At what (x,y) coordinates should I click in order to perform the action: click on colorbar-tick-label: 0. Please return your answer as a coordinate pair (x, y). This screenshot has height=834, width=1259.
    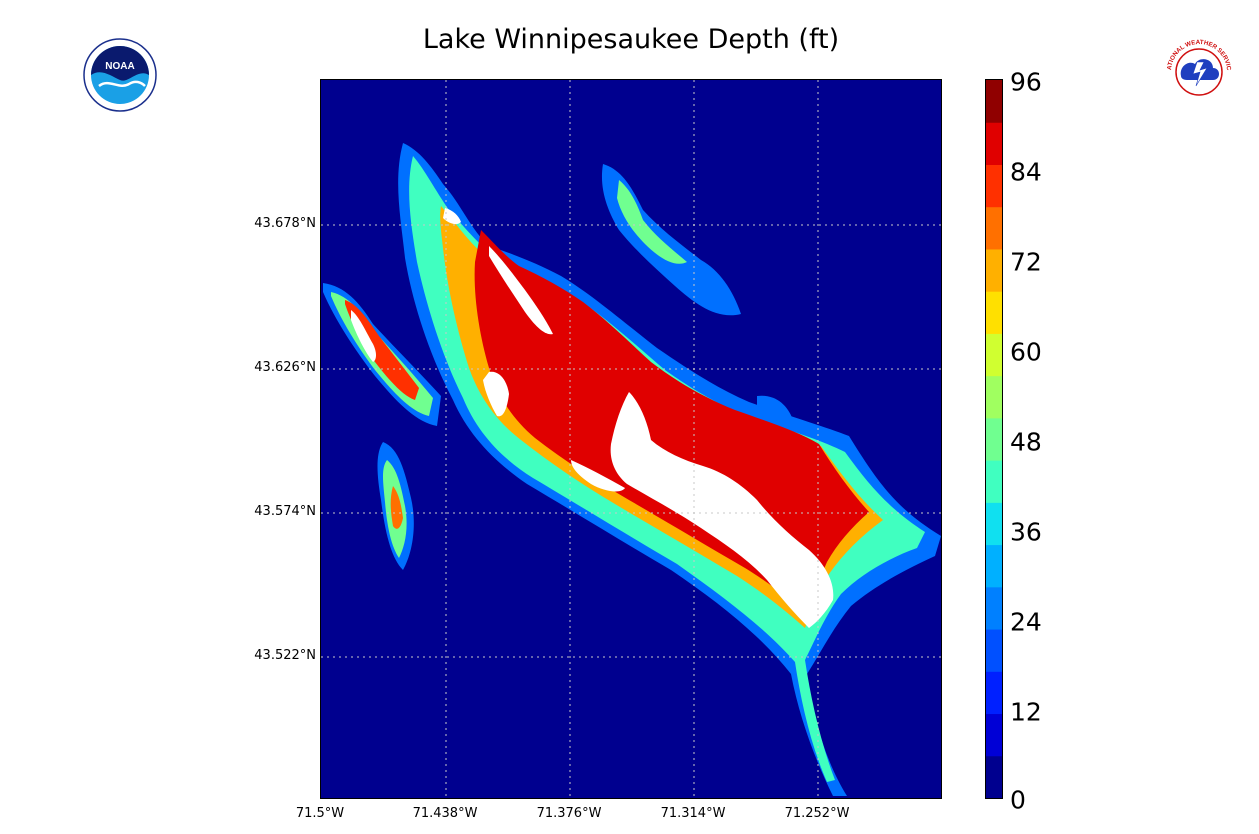
    Looking at the image, I should click on (1018, 800).